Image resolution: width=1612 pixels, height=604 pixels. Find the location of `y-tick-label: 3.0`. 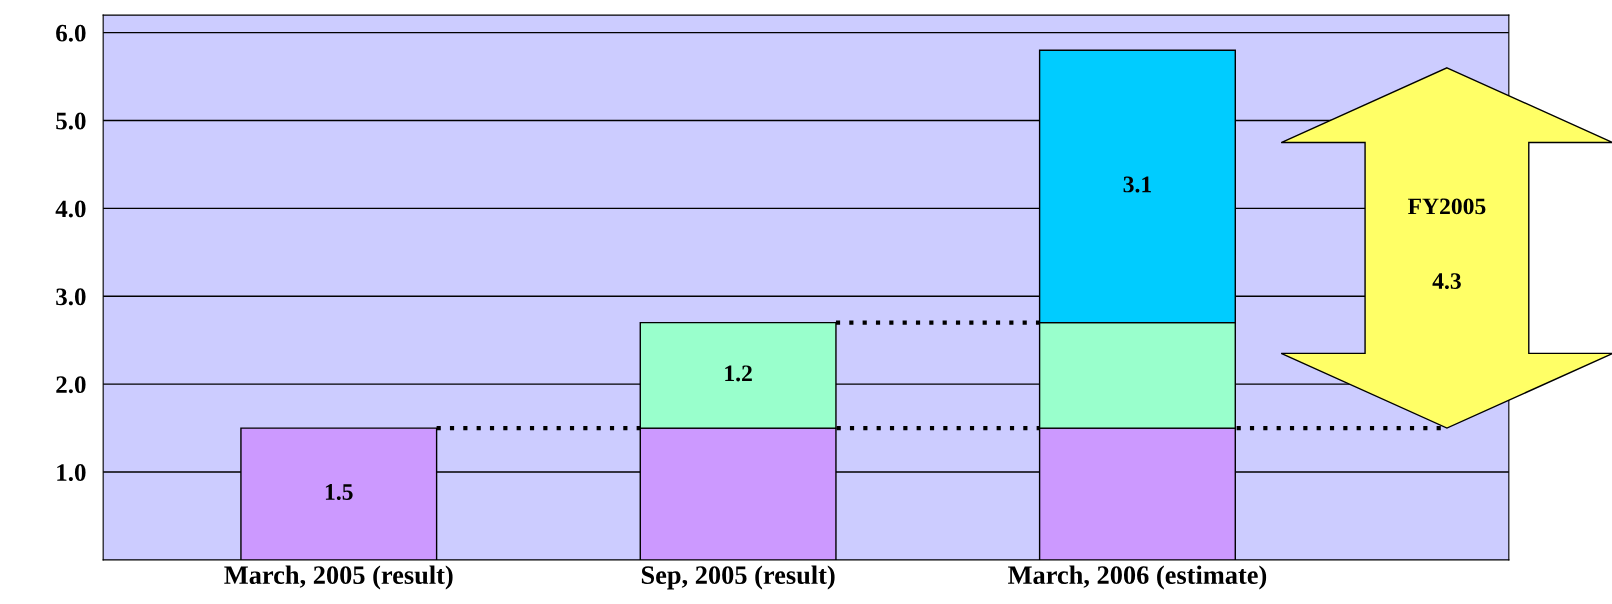

y-tick-label: 3.0 is located at coordinates (71, 297).